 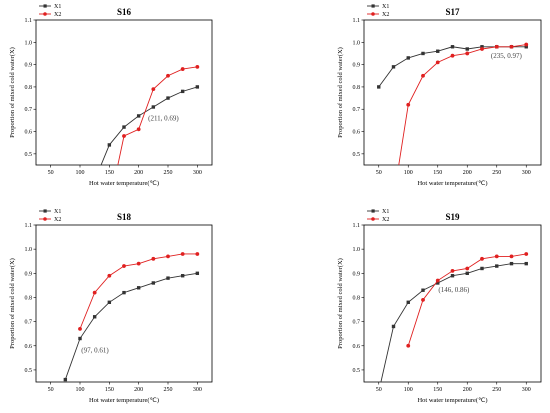 I want to click on y-tick-label: 0.6, so click(x=357, y=347).